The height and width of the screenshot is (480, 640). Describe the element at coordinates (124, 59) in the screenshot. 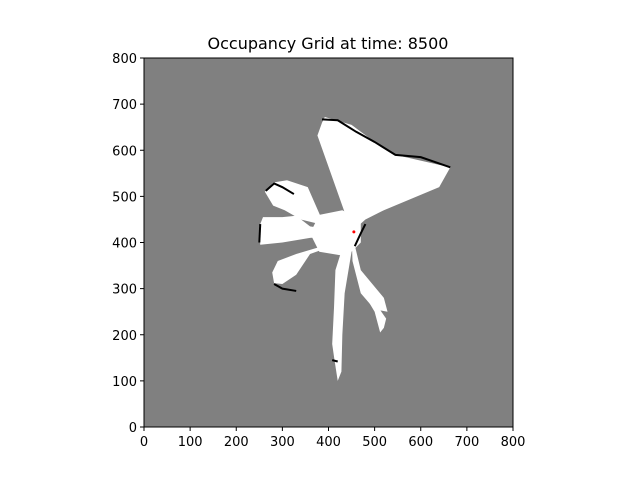

I see `y-tick-label: 800` at that location.